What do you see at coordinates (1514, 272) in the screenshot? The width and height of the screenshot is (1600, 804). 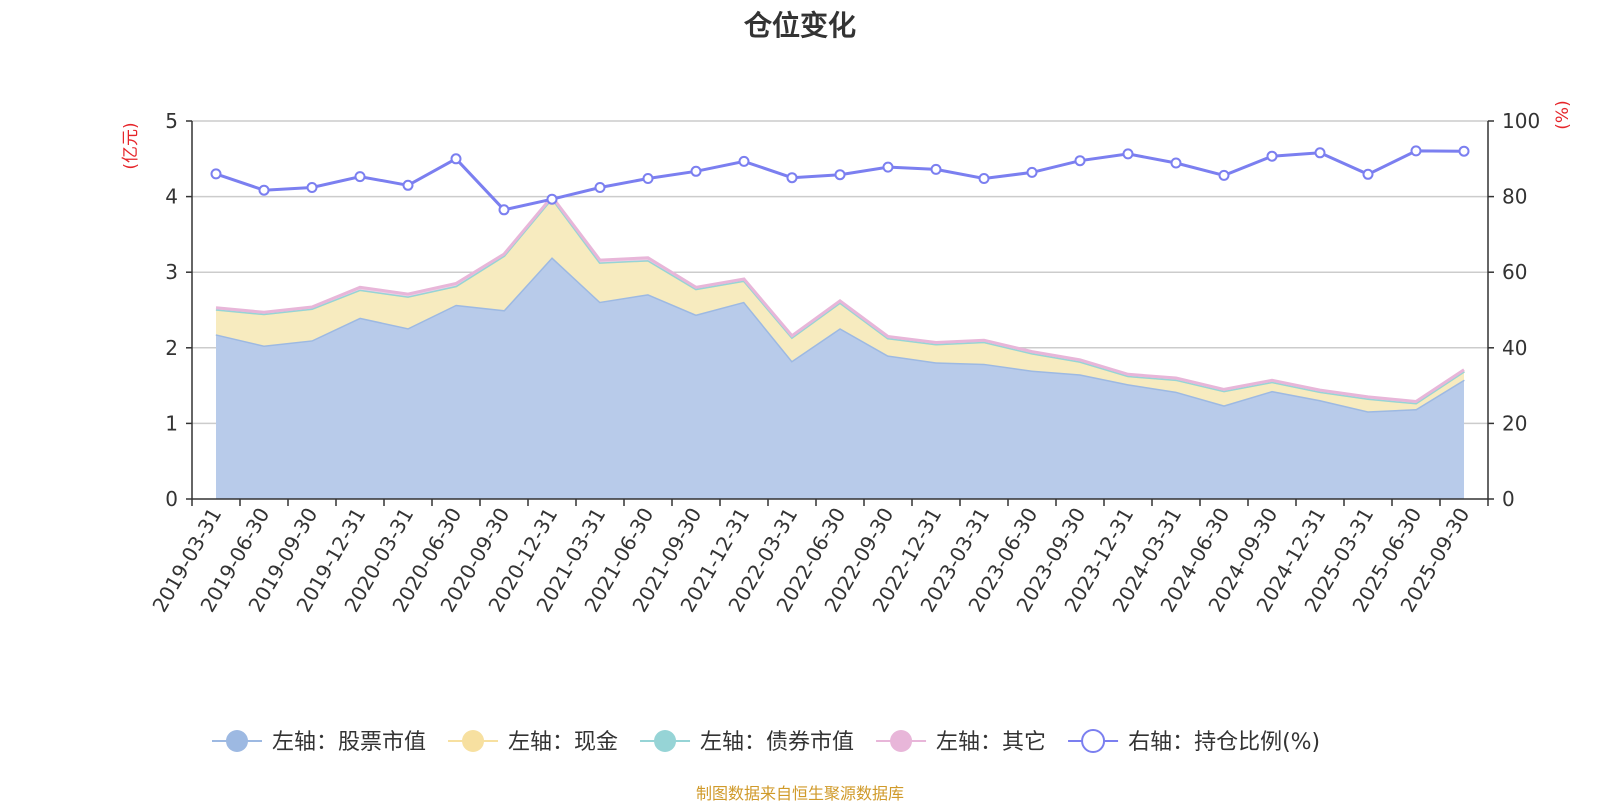 I see `right-tick-label: 60` at bounding box center [1514, 272].